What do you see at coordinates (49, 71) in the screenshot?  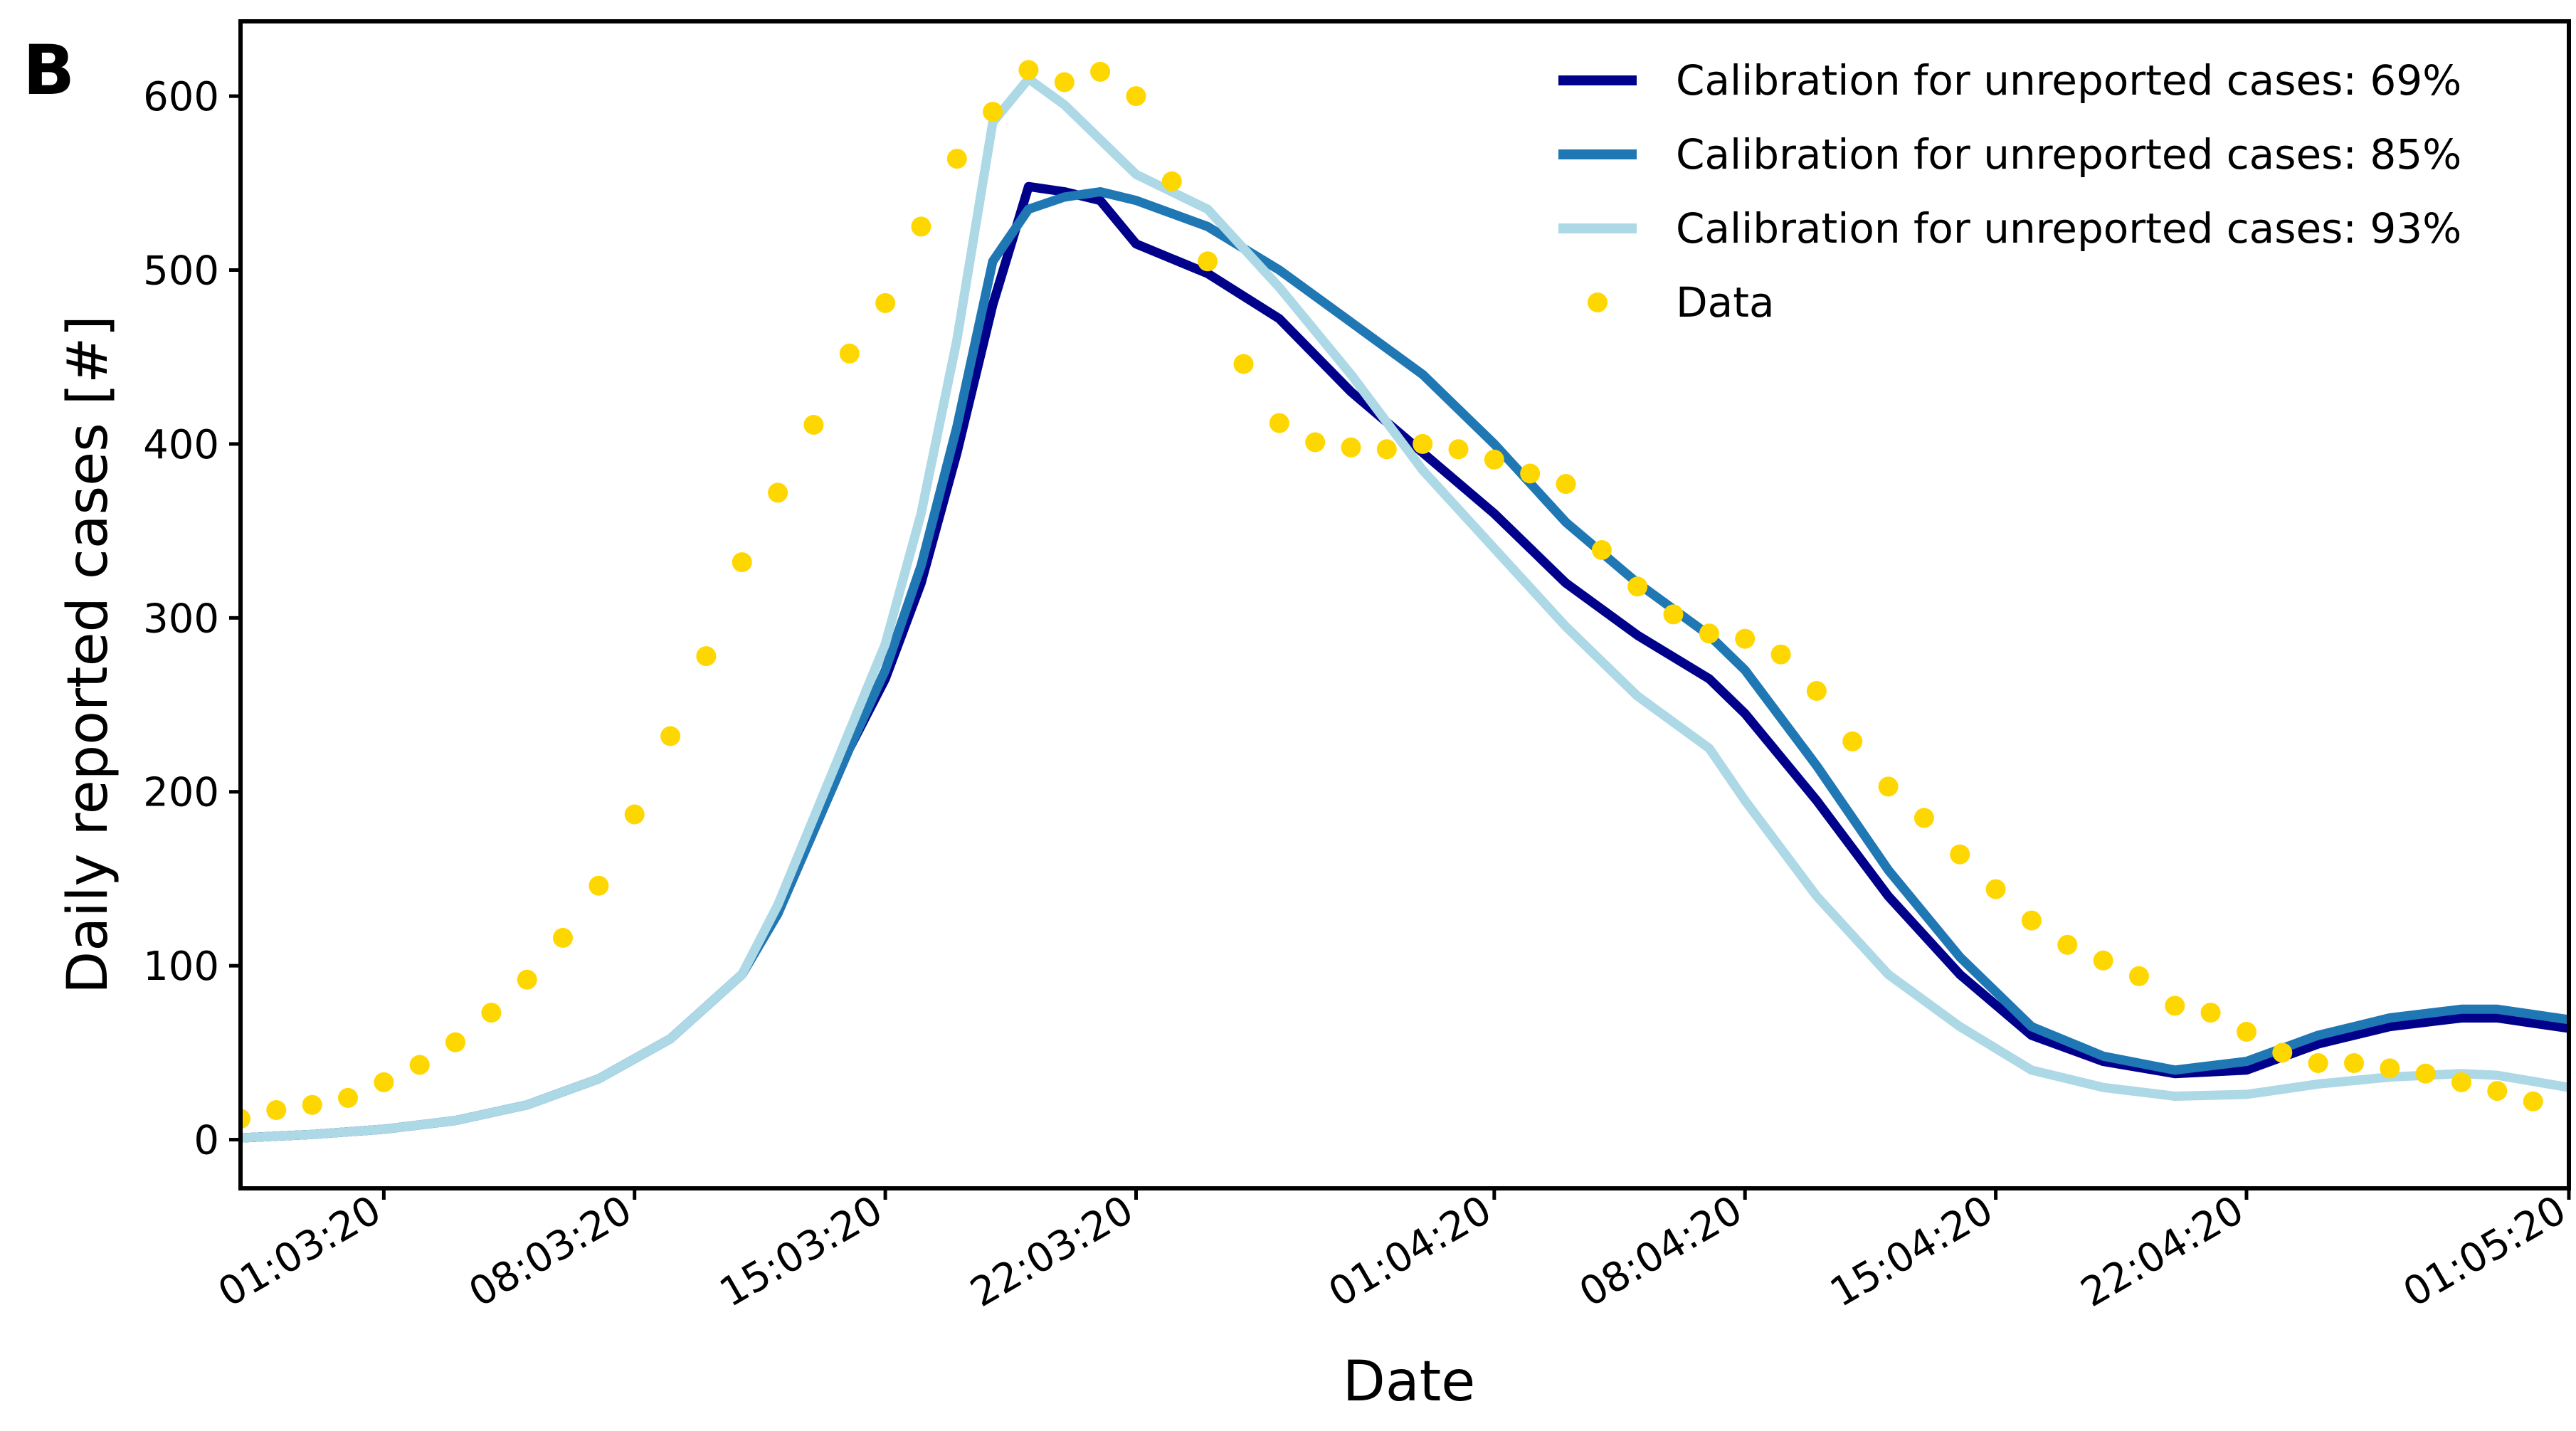 I see `panel-label: B` at bounding box center [49, 71].